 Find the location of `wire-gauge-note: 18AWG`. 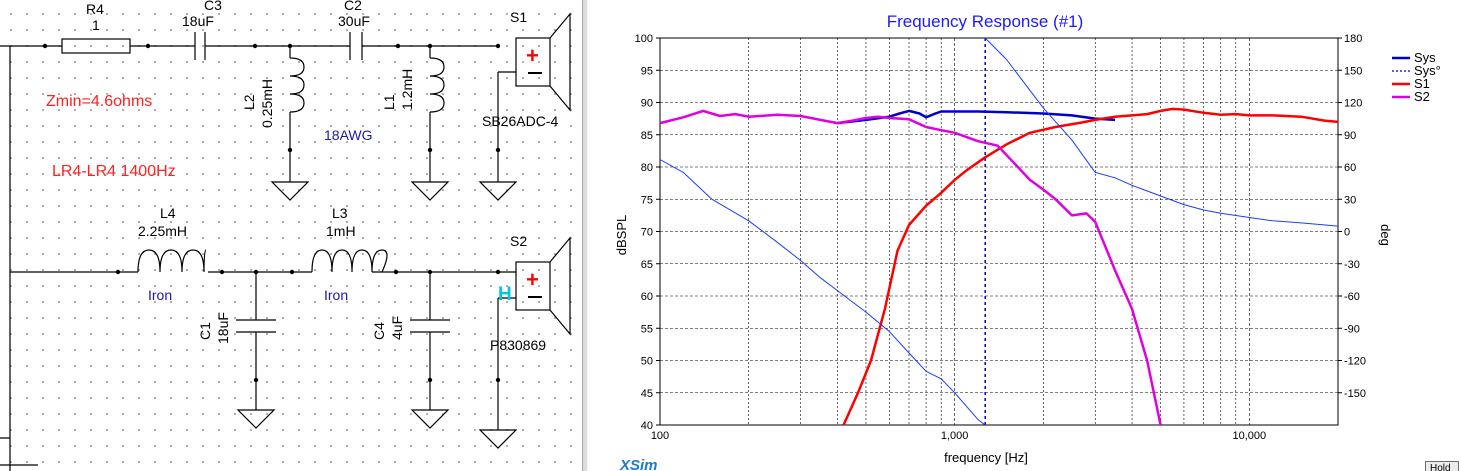

wire-gauge-note: 18AWG is located at coordinates (348, 135).